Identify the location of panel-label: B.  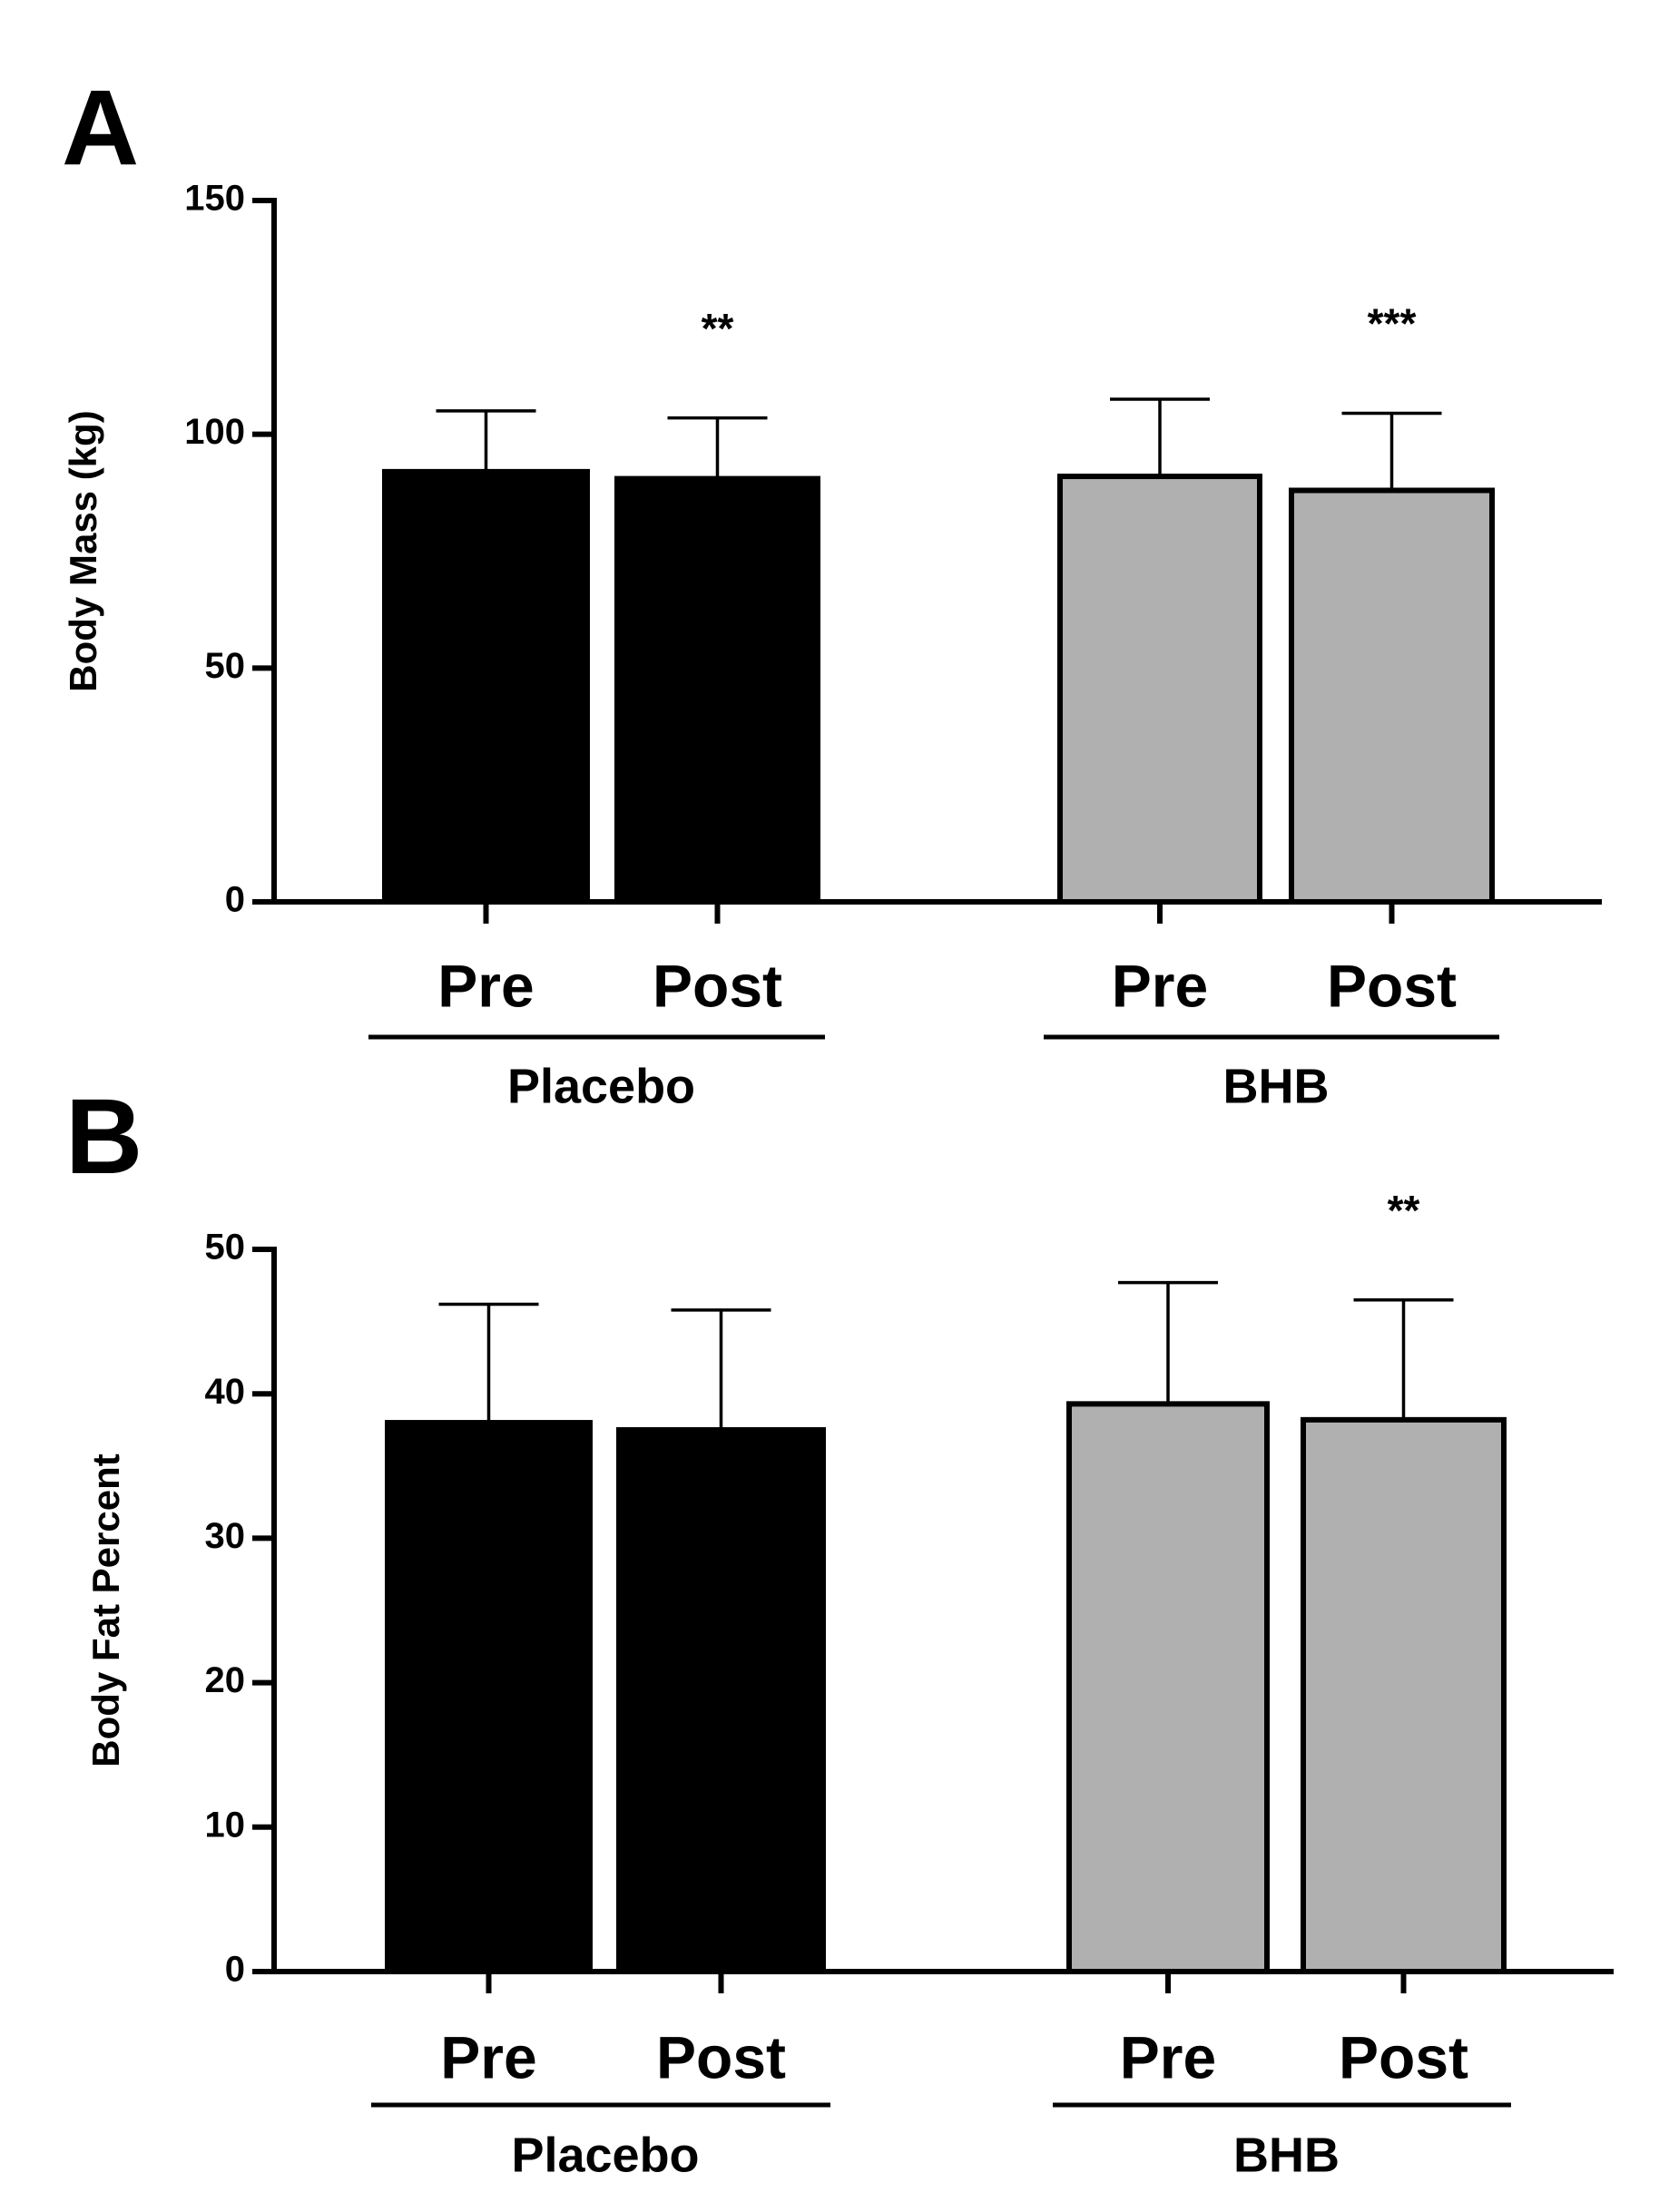
(103, 1137).